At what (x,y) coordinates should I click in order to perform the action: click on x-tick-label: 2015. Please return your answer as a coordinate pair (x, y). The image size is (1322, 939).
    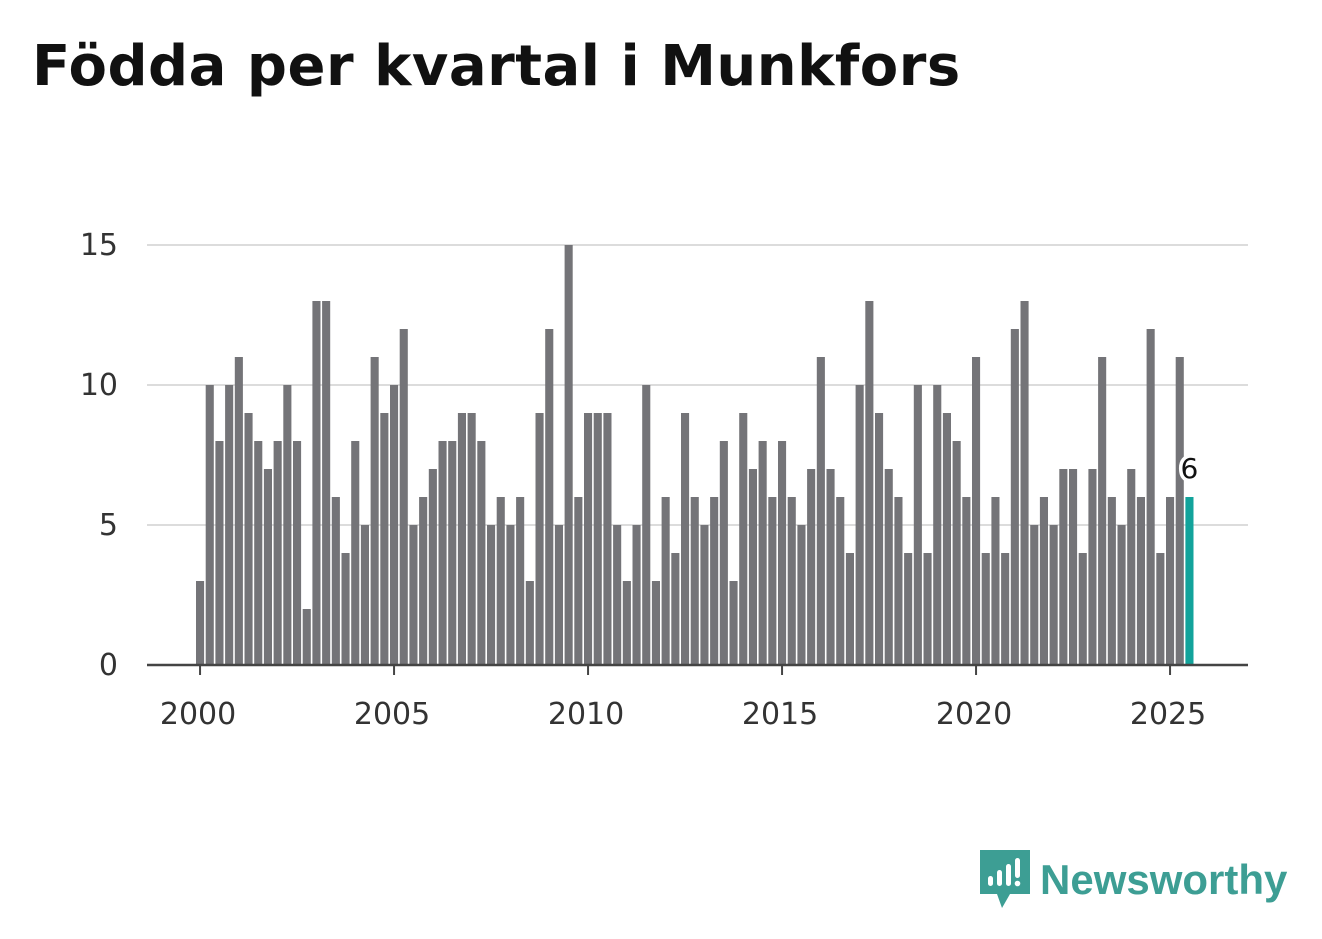
    Looking at the image, I should click on (780, 714).